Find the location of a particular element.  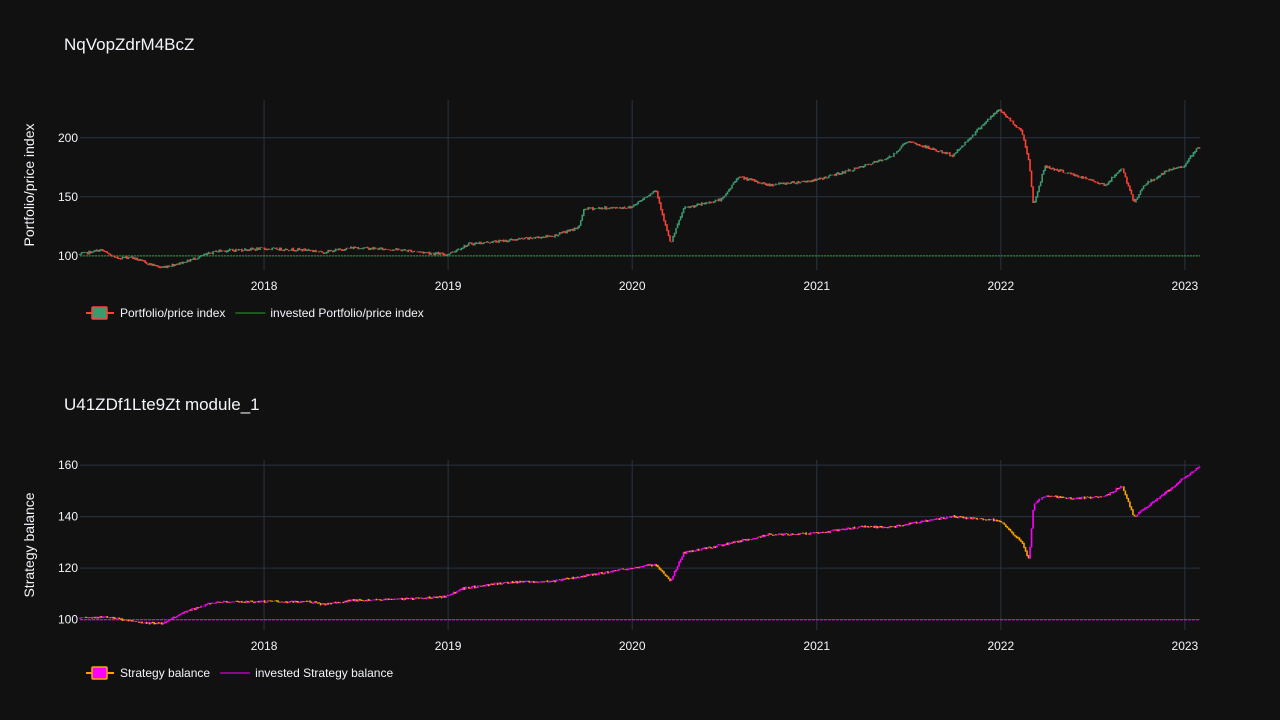

chart-2-y-axis-title: Strategy balance is located at coordinates (29, 544).